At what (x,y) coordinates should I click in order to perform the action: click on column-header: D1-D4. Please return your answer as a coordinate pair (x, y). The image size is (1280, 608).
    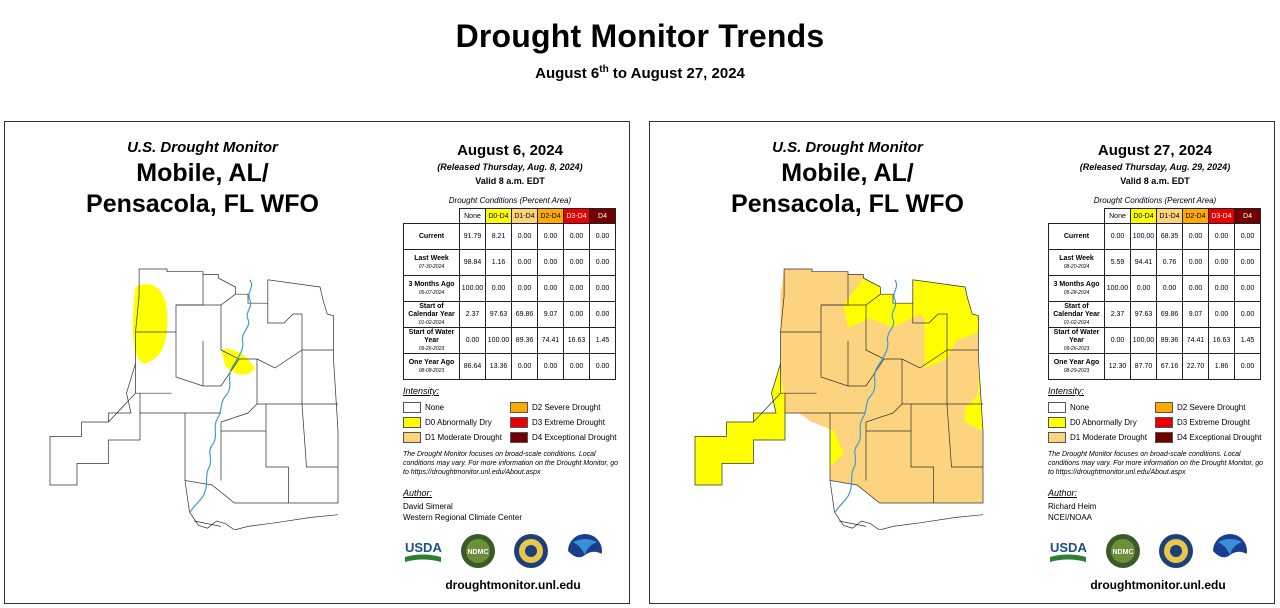
    Looking at the image, I should click on (1169, 216).